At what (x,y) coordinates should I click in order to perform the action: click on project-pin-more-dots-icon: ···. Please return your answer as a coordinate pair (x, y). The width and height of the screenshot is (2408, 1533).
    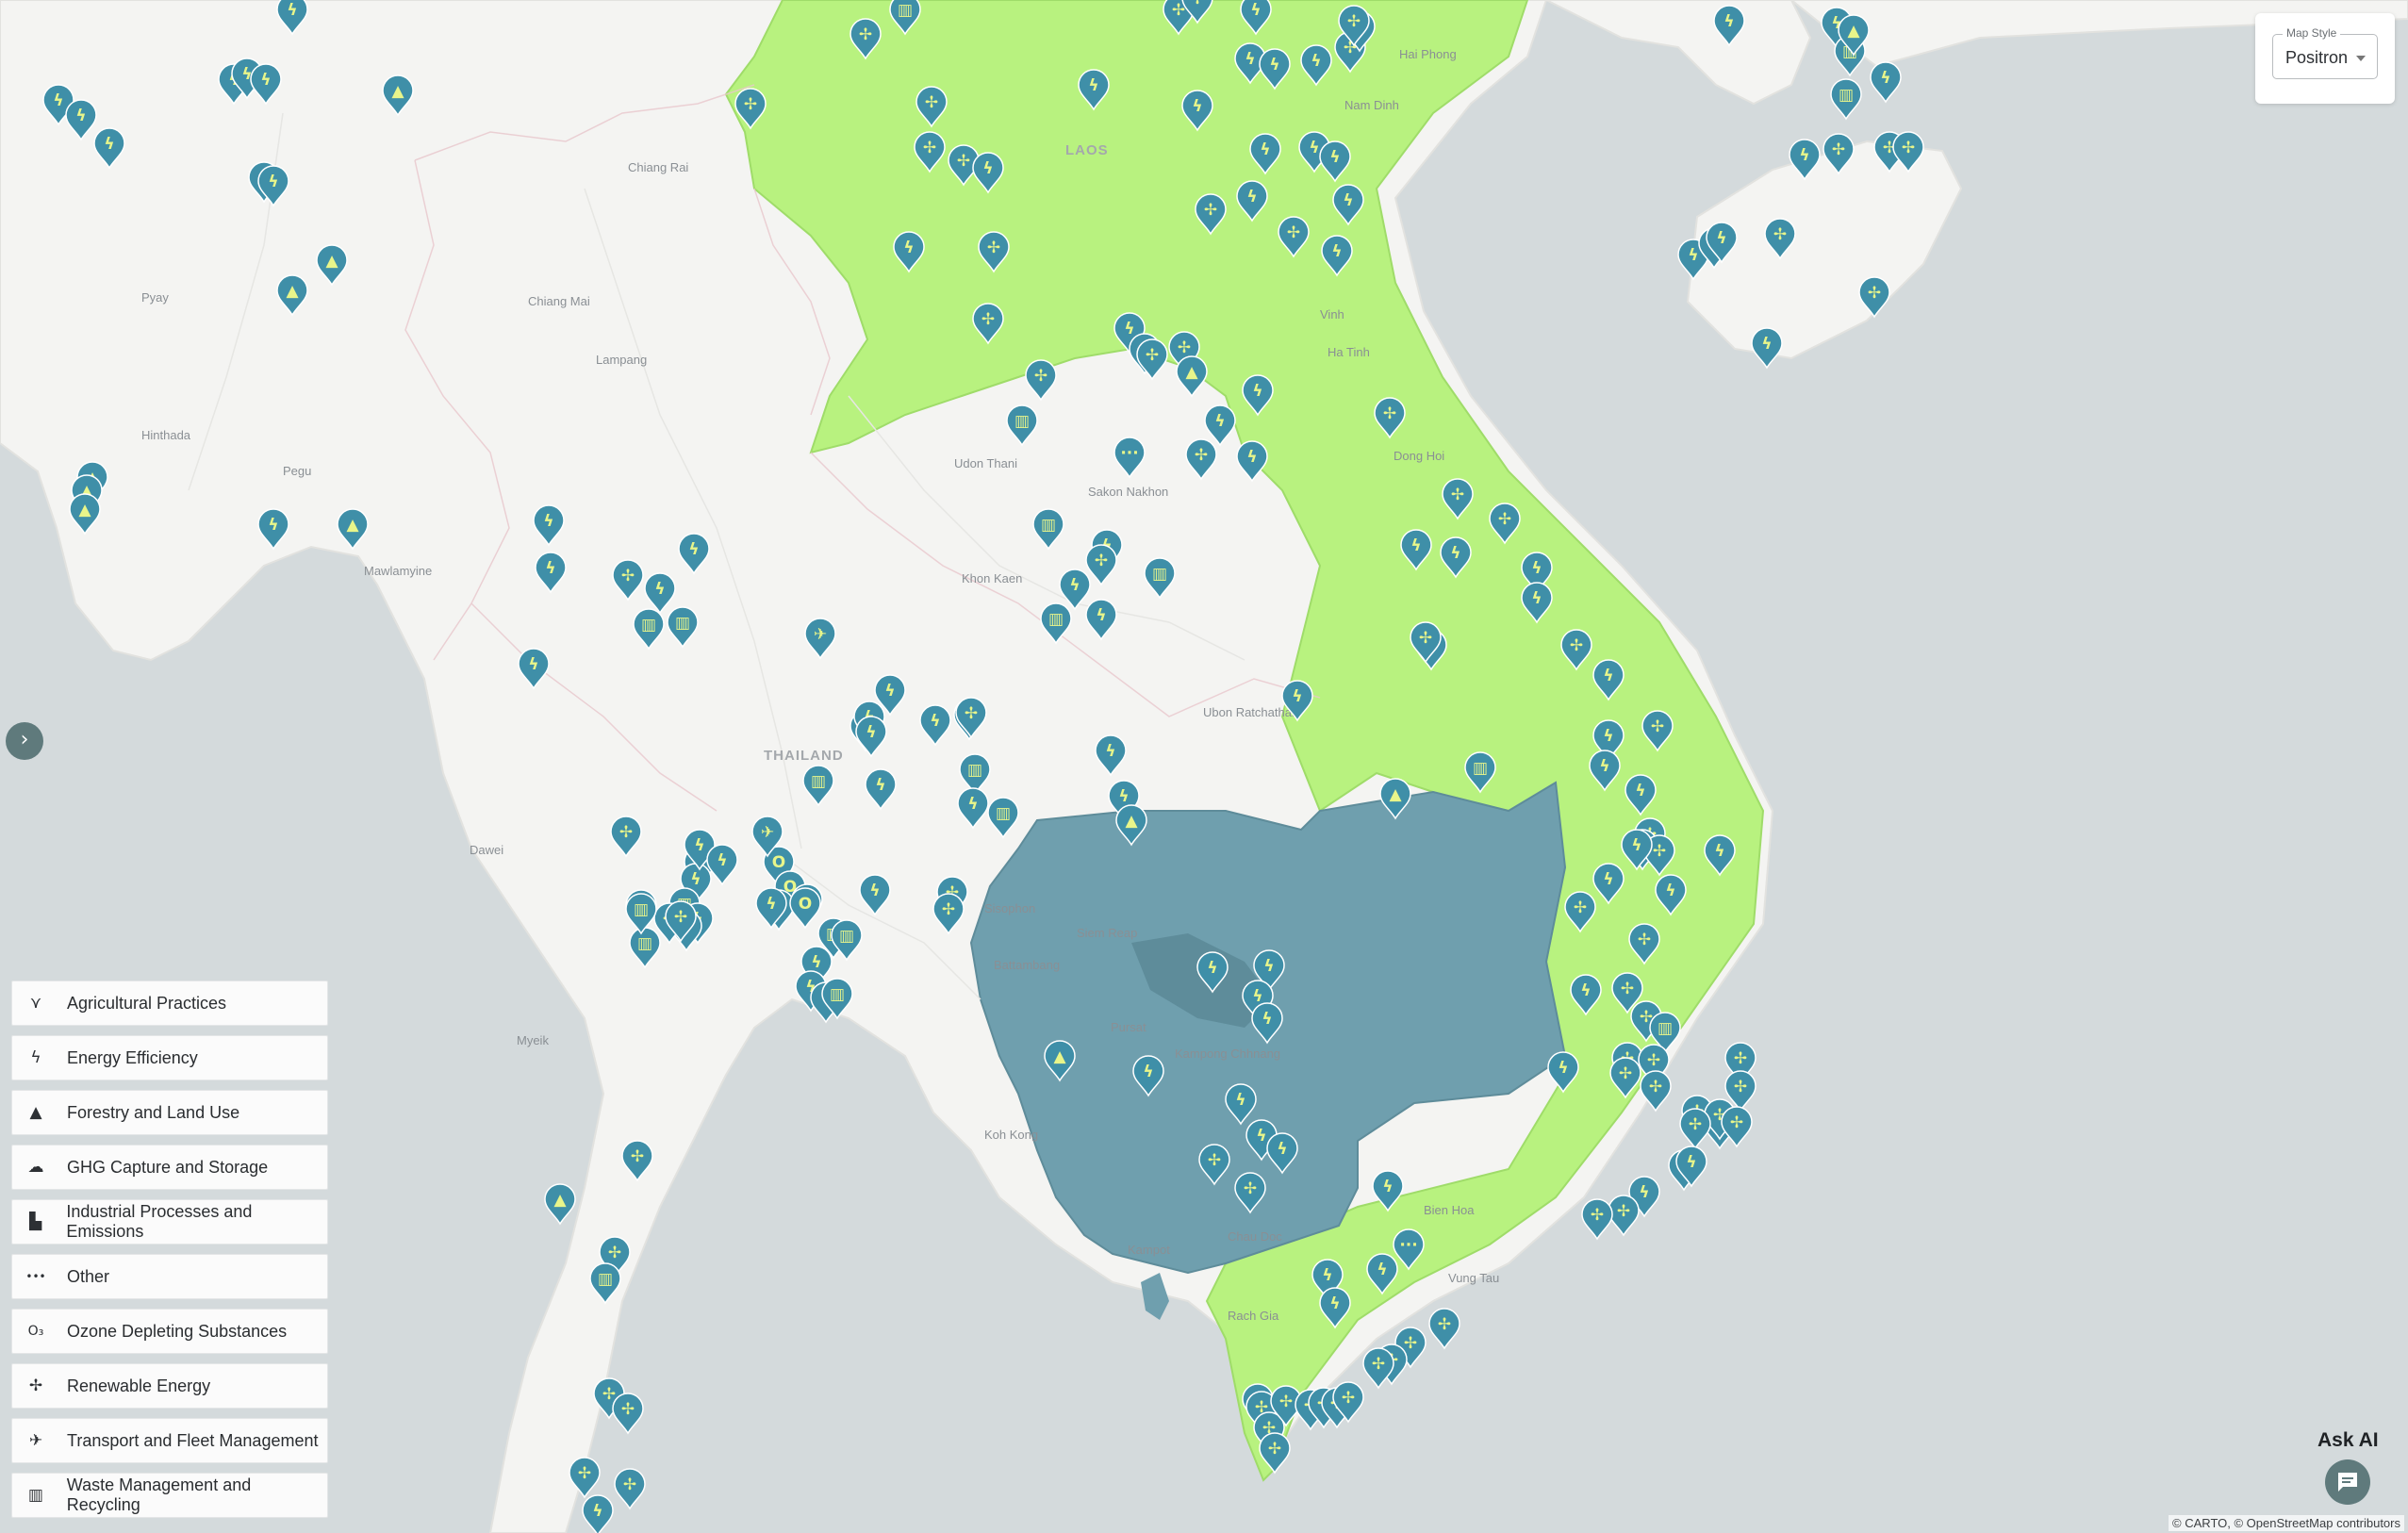
    Looking at the image, I should click on (1129, 458).